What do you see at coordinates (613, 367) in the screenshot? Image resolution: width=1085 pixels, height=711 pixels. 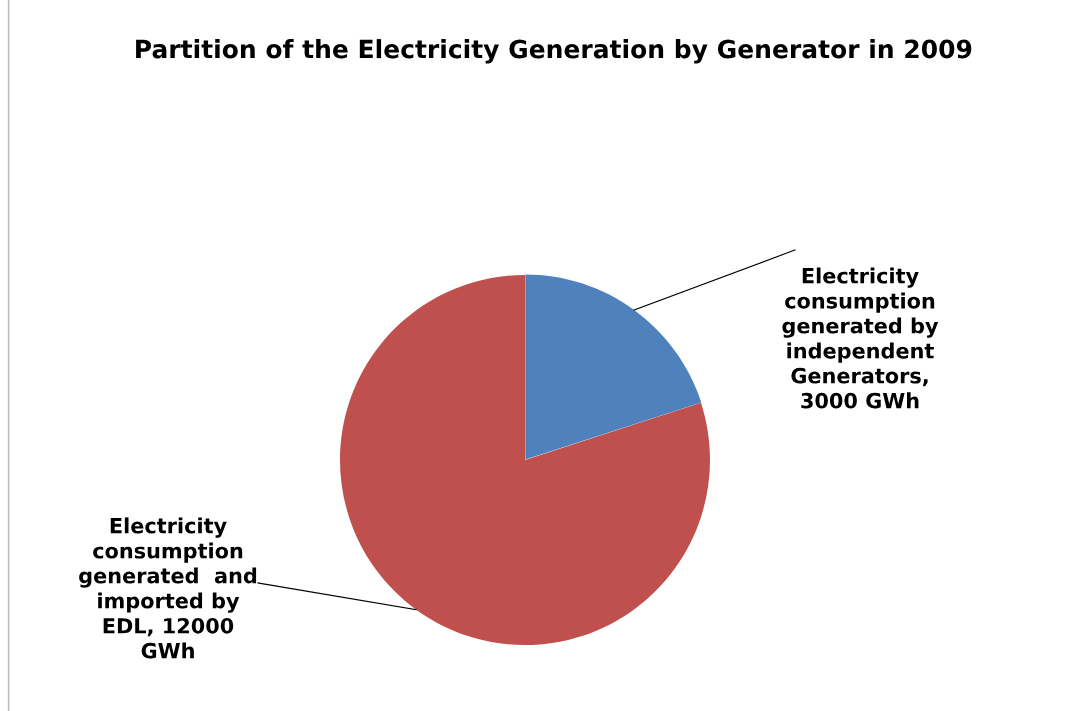 I see `pie-slice` at bounding box center [613, 367].